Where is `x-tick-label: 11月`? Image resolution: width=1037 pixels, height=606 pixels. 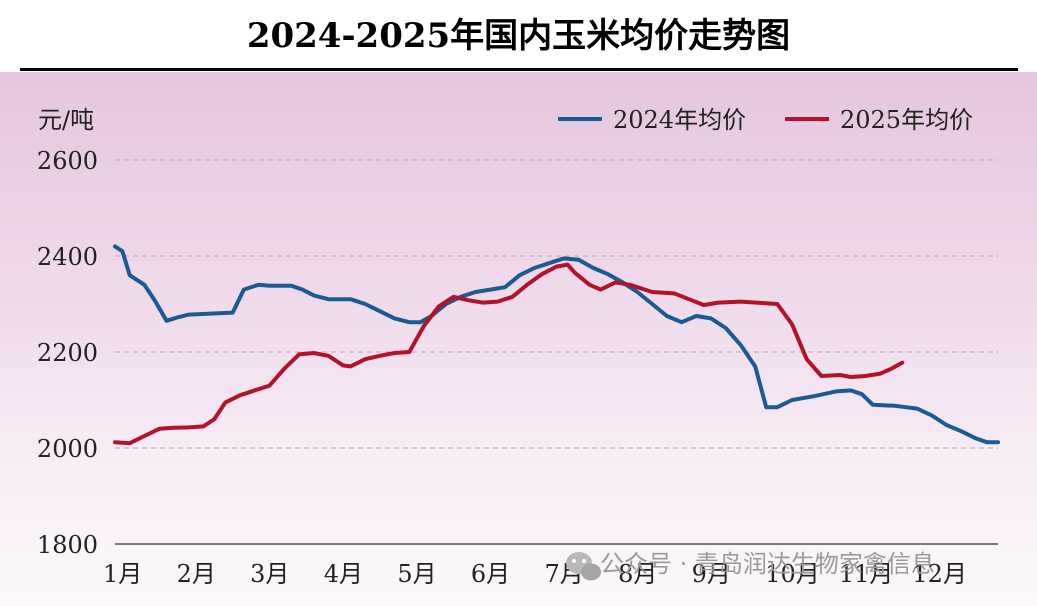 x-tick-label: 11月 is located at coordinates (866, 574).